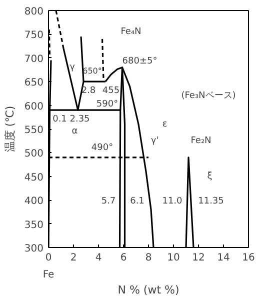 The width and height of the screenshot is (260, 301). Describe the element at coordinates (34, 106) in the screenshot. I see `y-tick-label: 600` at that location.